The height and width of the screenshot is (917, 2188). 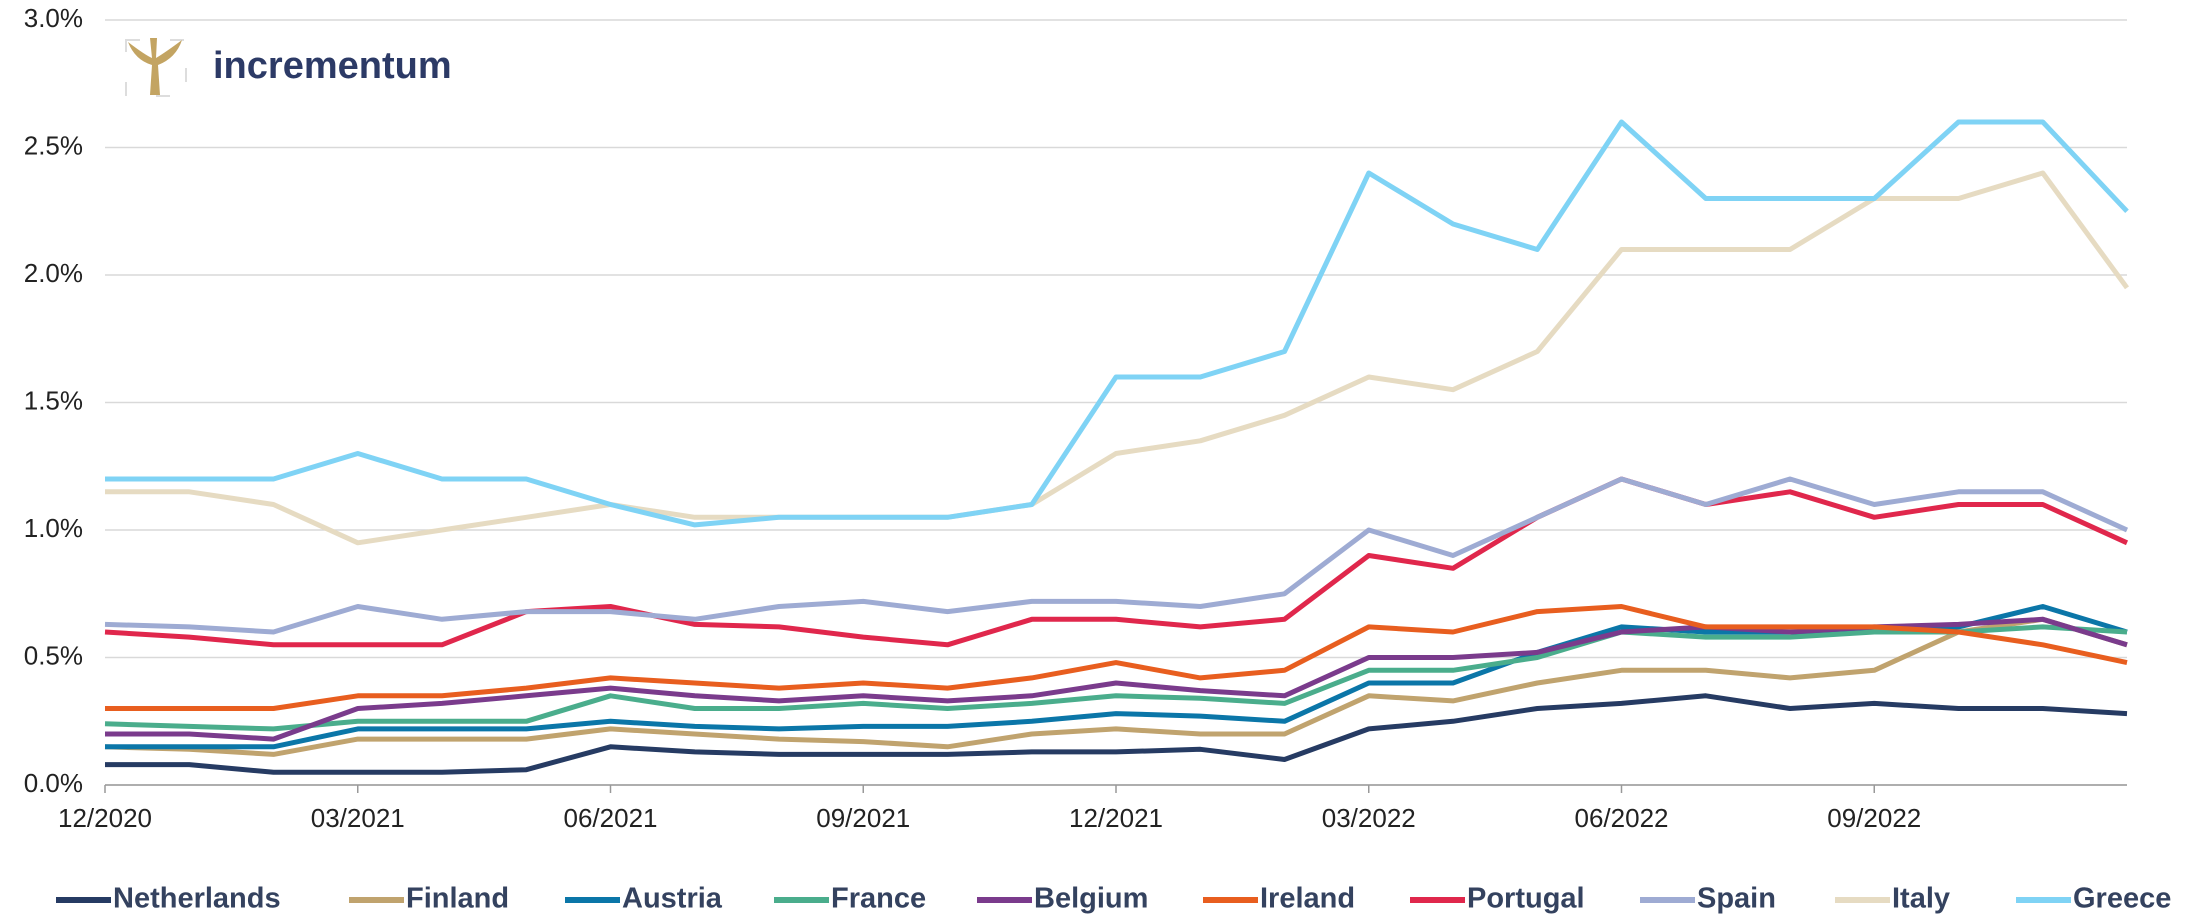 What do you see at coordinates (1874, 818) in the screenshot?
I see `x-tick-label: 09/2022` at bounding box center [1874, 818].